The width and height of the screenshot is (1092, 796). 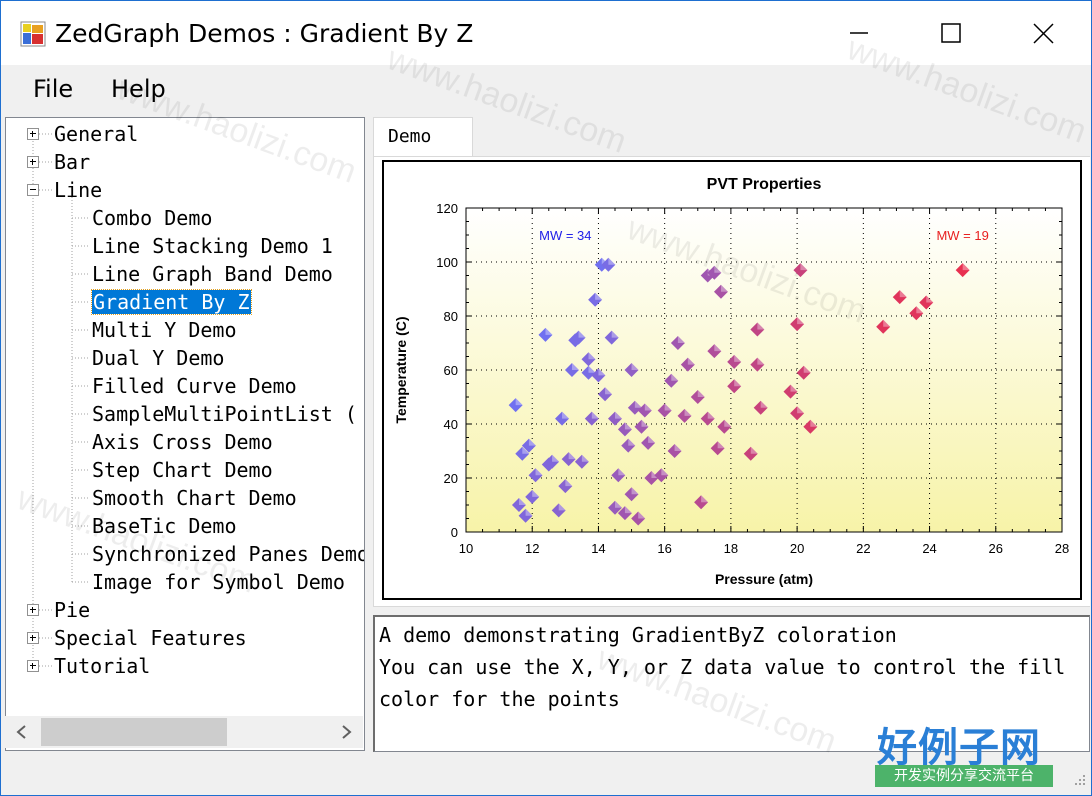 I want to click on tree-item-label: Synchronized Panes Demo, so click(x=228, y=554).